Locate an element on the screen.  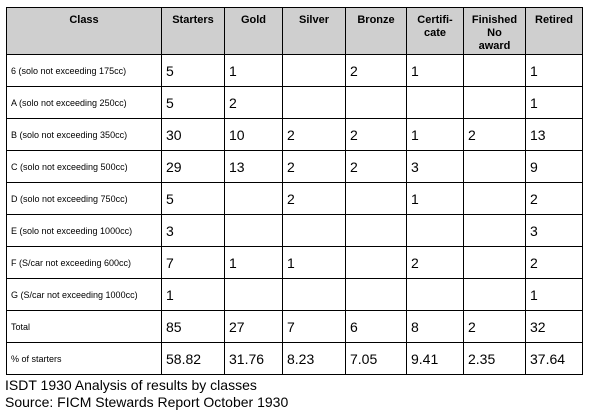
value-cell: 8 is located at coordinates (435, 326).